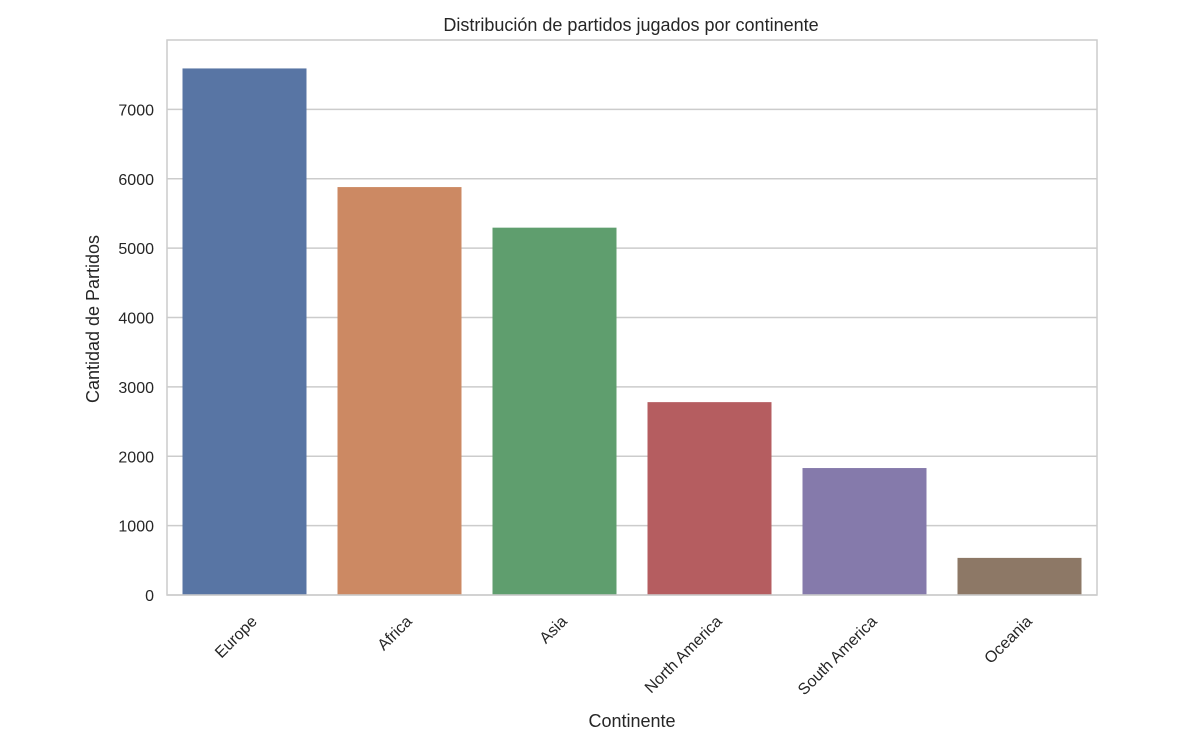 This screenshot has width=1195, height=735. I want to click on bar-asia, so click(554, 411).